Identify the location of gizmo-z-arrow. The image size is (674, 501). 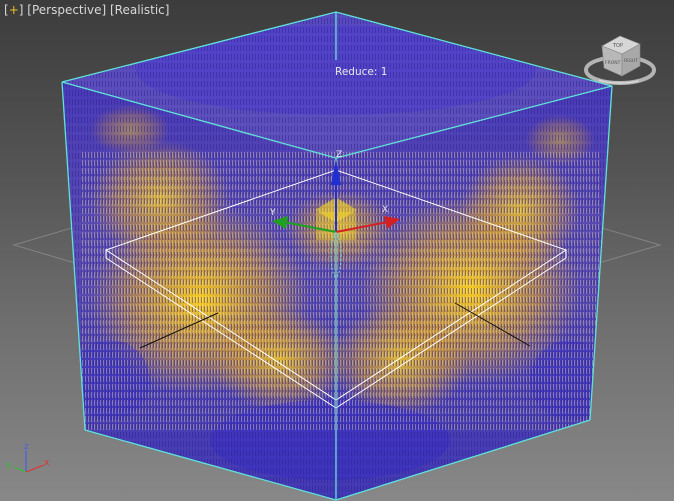
(336, 172).